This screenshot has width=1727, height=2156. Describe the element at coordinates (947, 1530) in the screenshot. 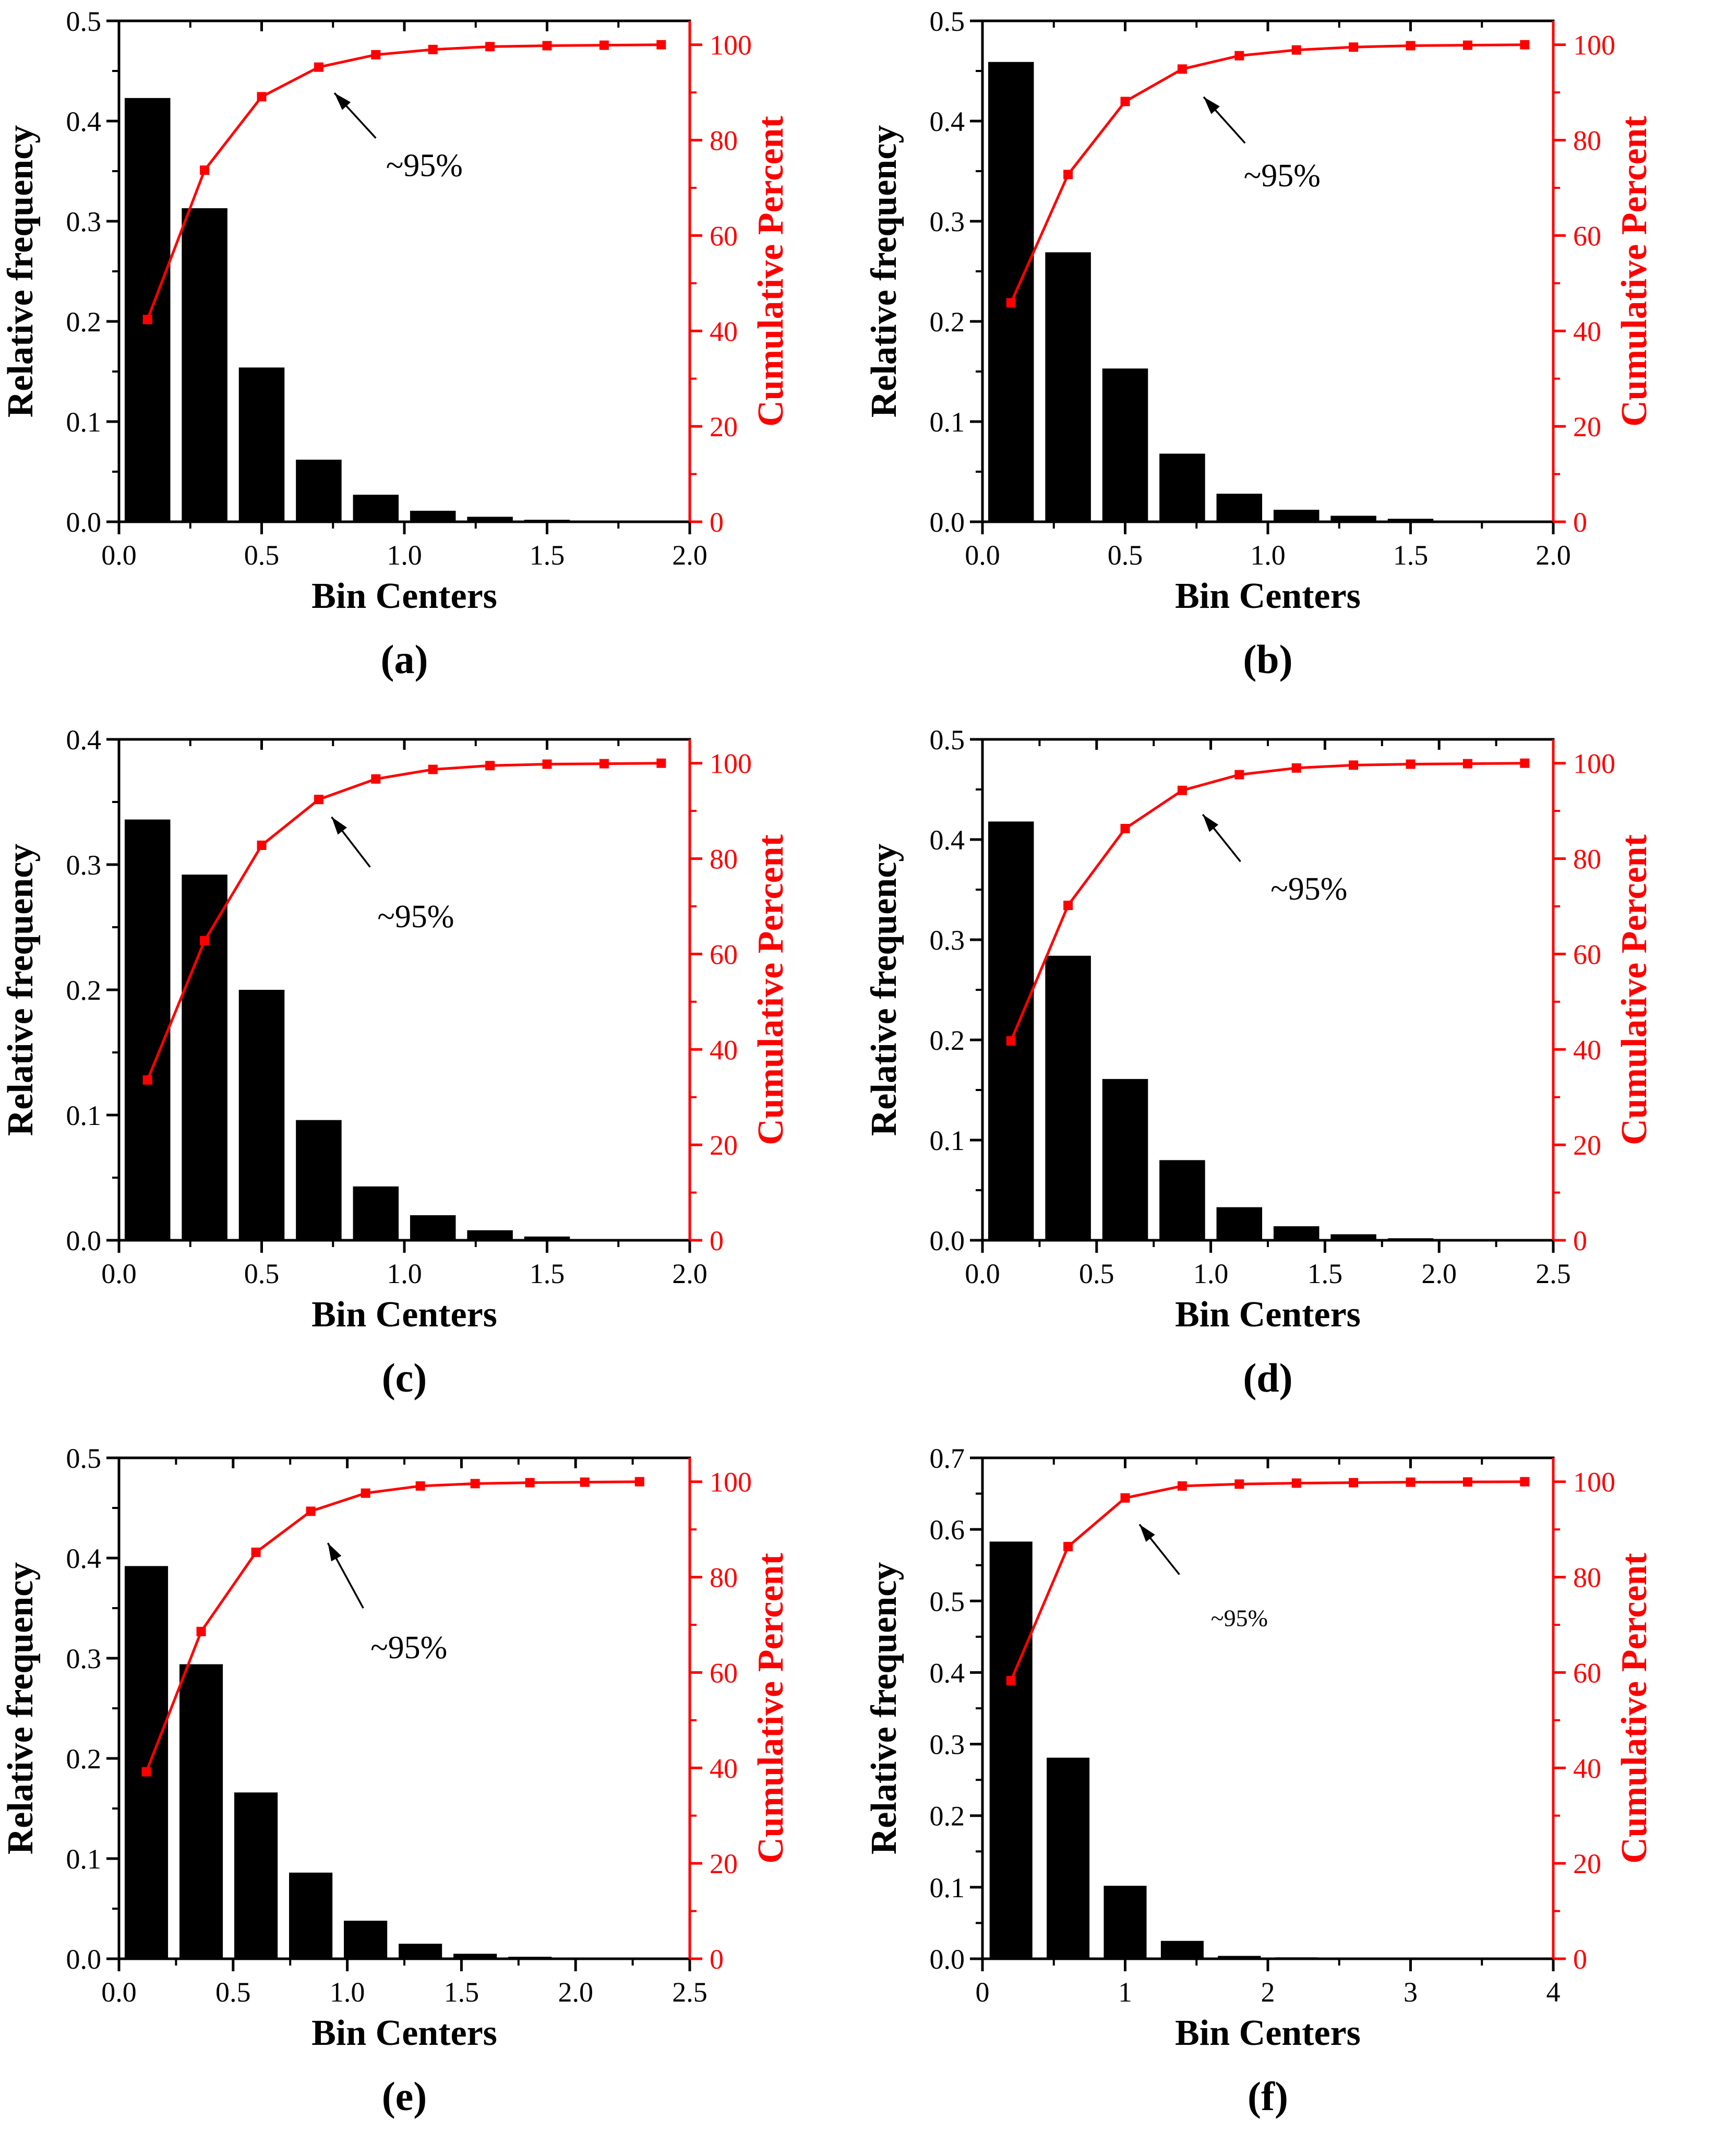

I see `y-left-tick-label: 0.6` at that location.